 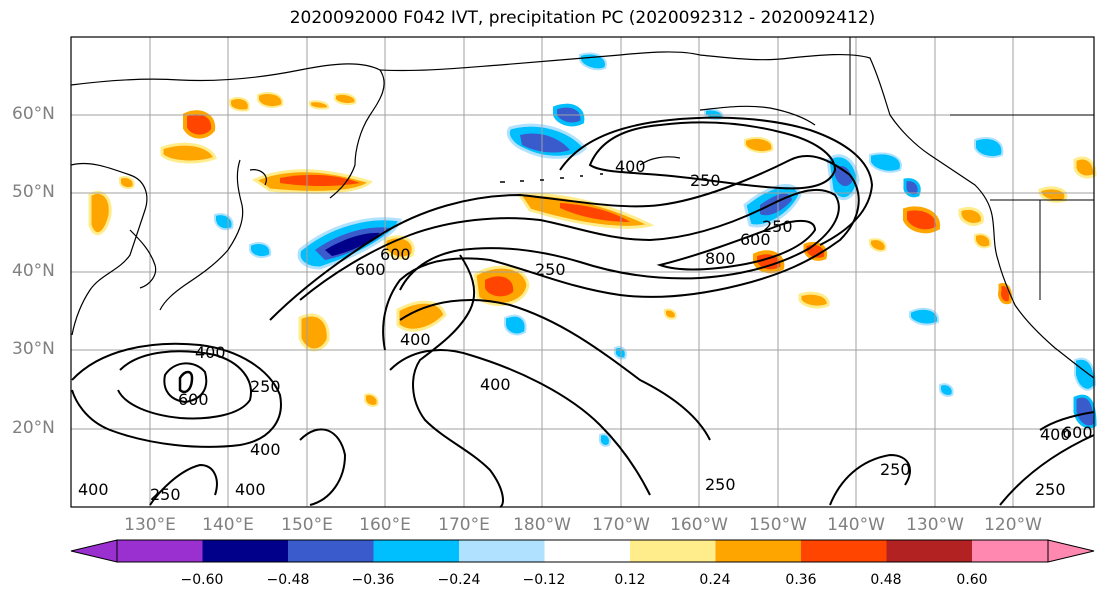 What do you see at coordinates (228, 525) in the screenshot?
I see `lon-label: 140°E` at bounding box center [228, 525].